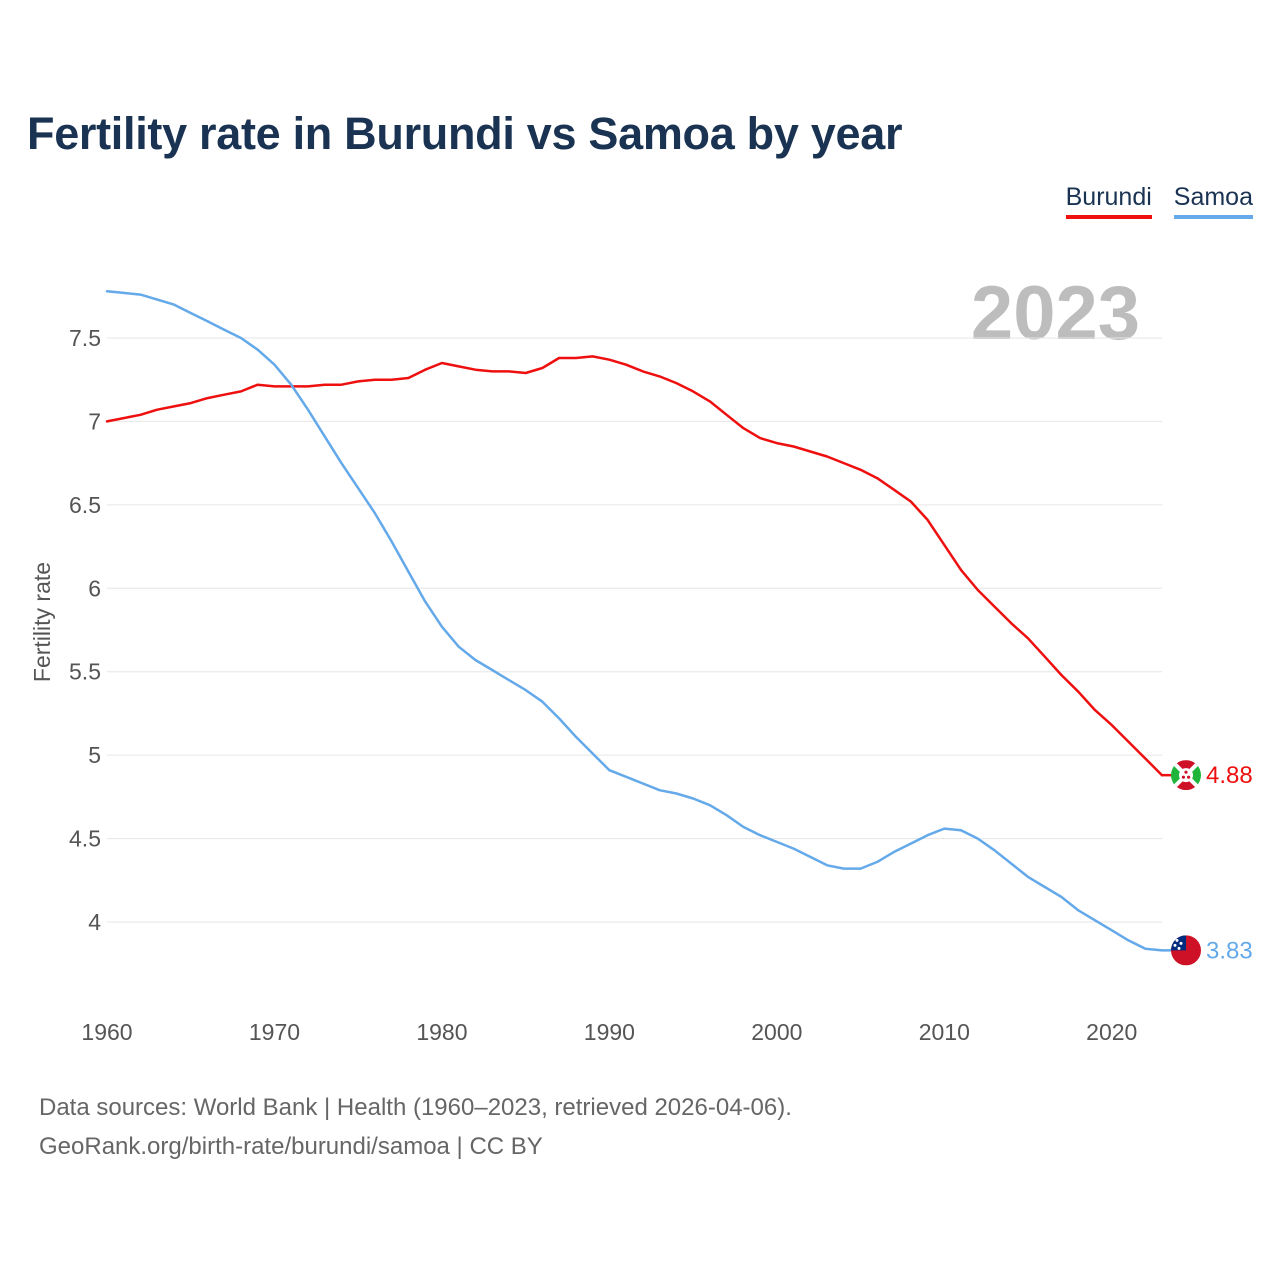 The height and width of the screenshot is (1280, 1280). What do you see at coordinates (85, 839) in the screenshot?
I see `y-tick-label: 4.5` at bounding box center [85, 839].